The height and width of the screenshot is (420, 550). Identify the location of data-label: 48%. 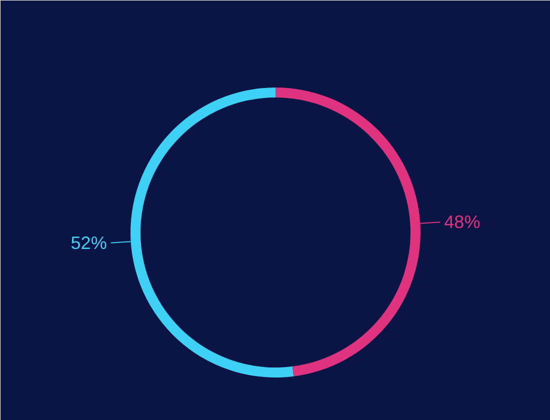
(462, 222).